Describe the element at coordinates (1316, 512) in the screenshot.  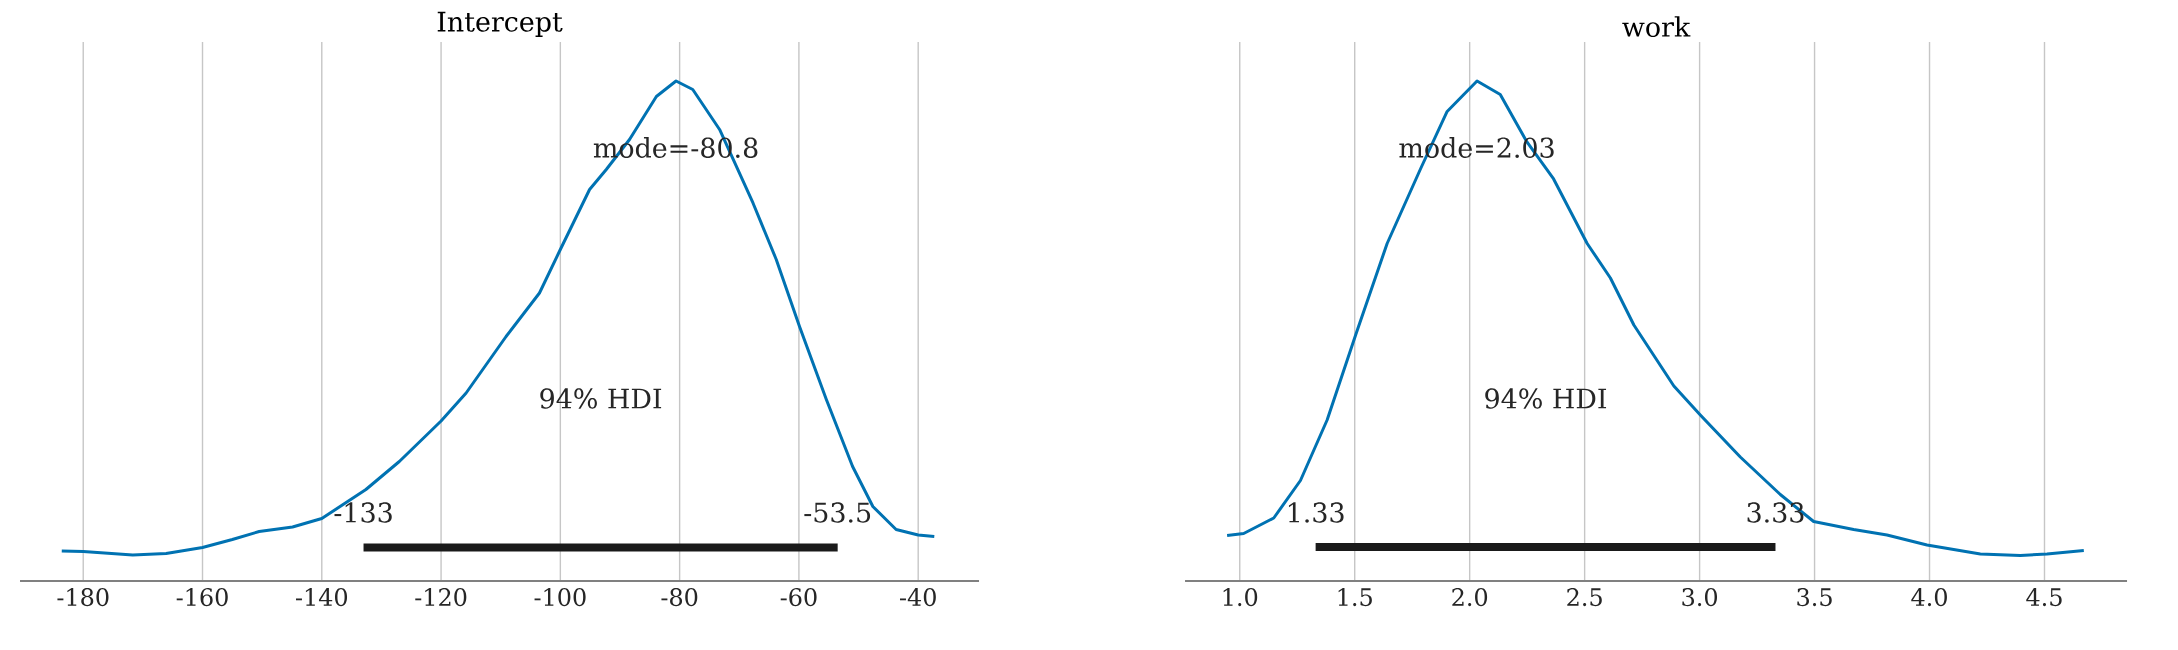
I see `annotation: 1.33` at that location.